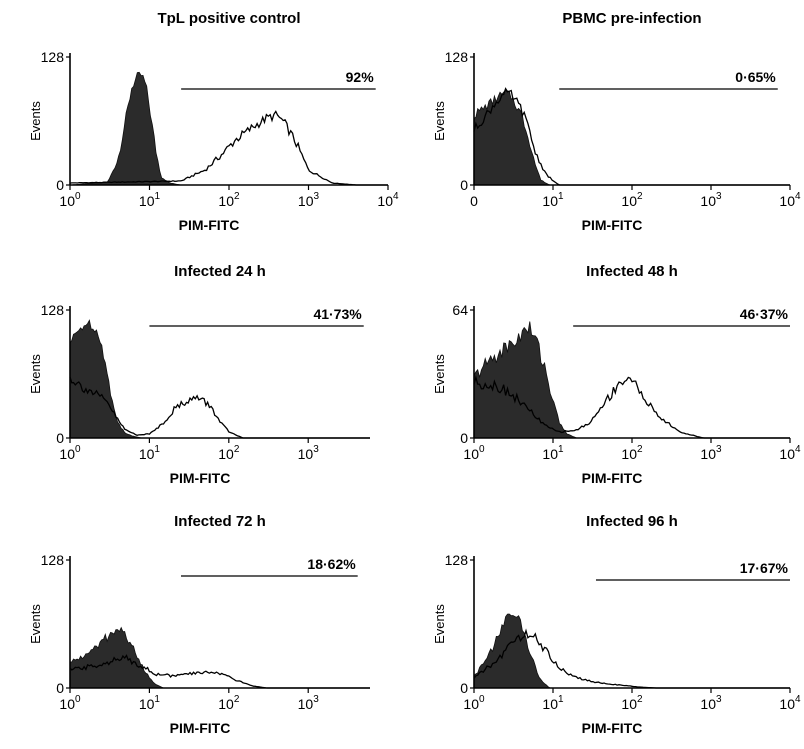 This screenshot has height=749, width=804. Describe the element at coordinates (631, 18) in the screenshot. I see `chart-title: PBMC pre-infection` at that location.